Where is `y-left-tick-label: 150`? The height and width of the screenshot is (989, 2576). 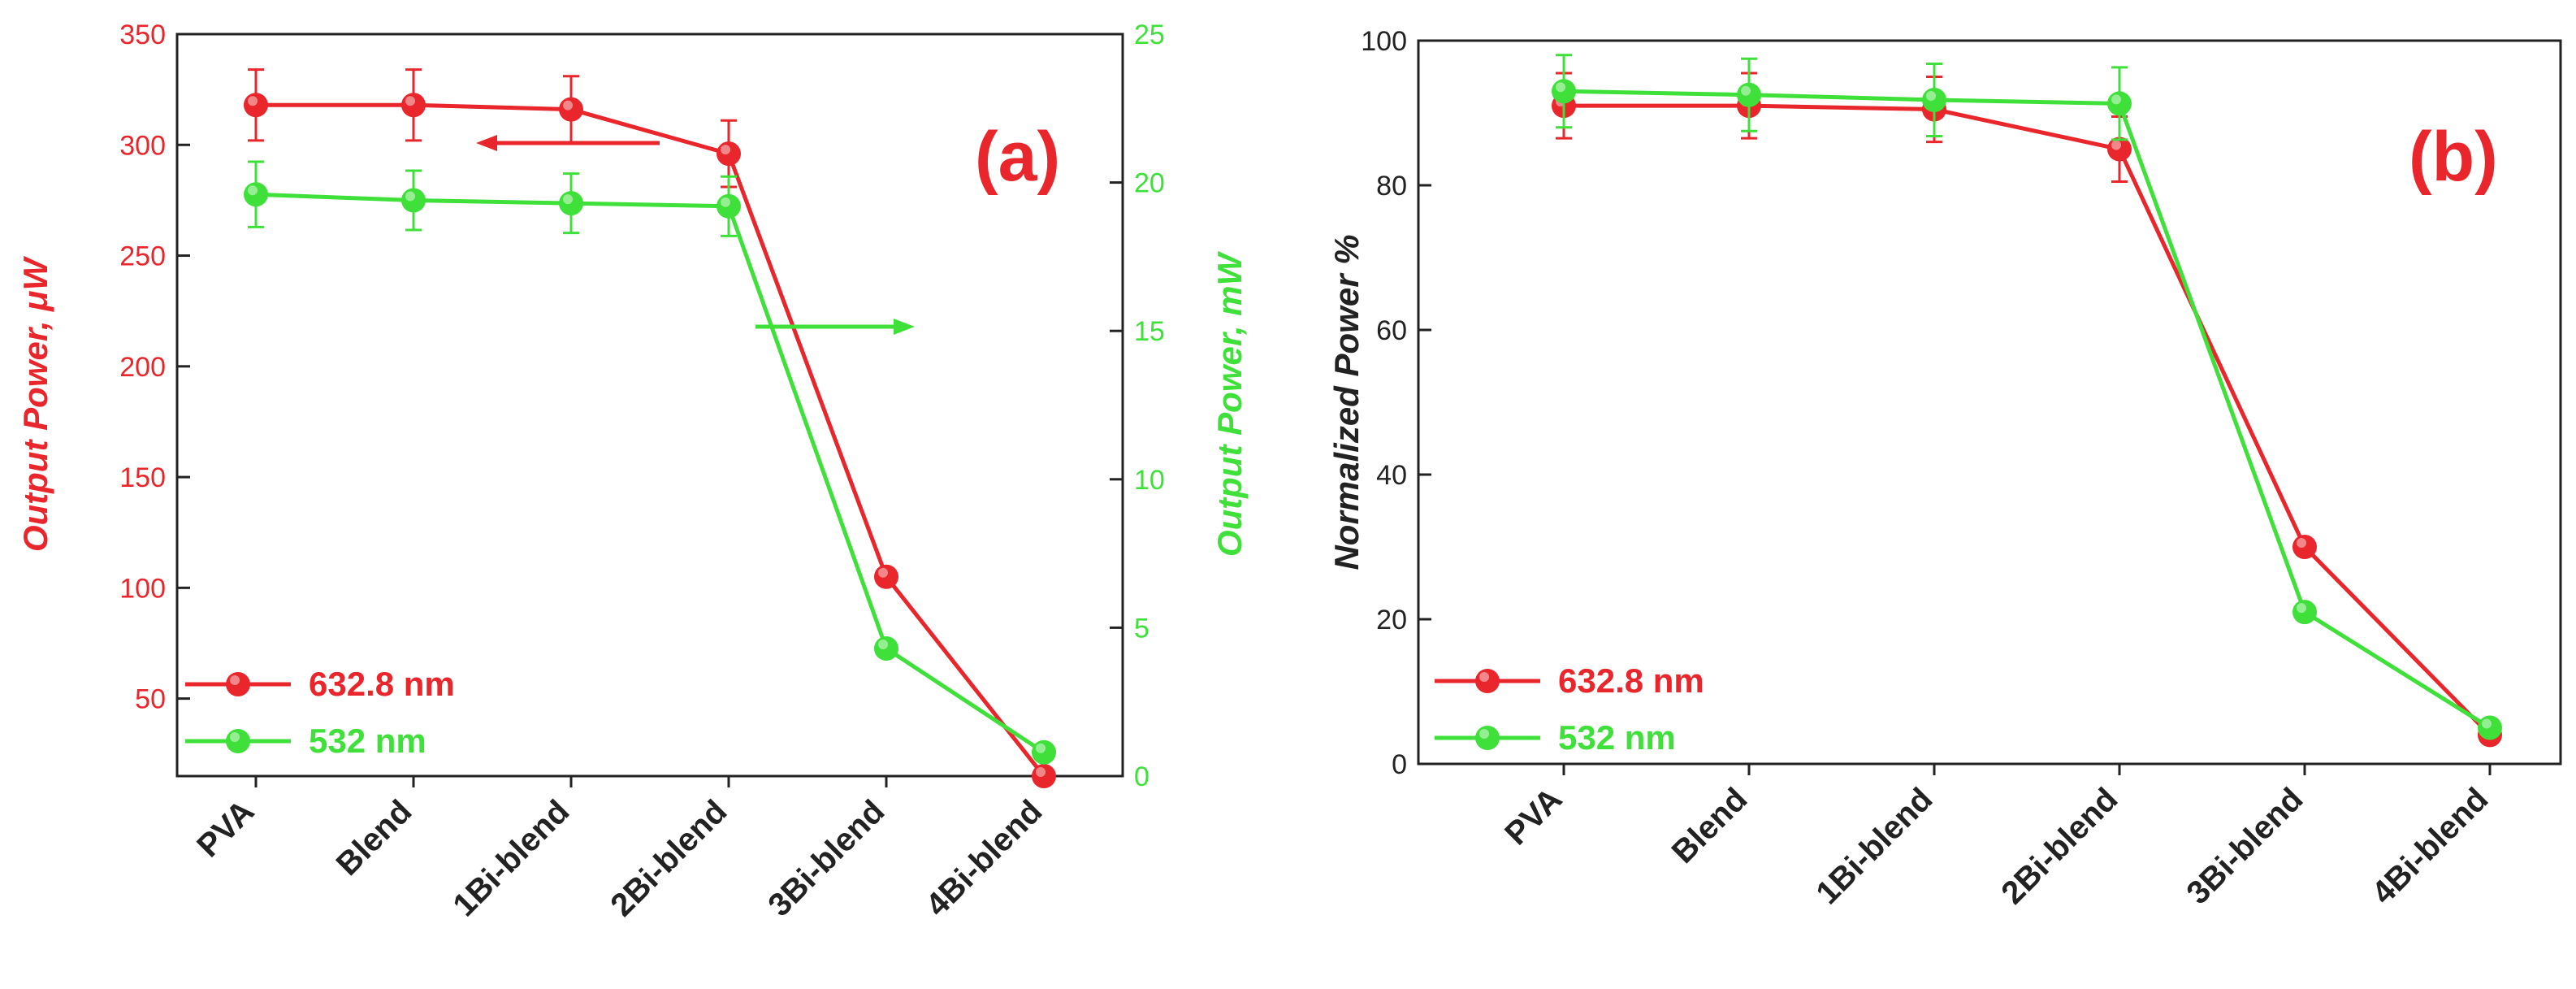 y-left-tick-label: 150 is located at coordinates (142, 477).